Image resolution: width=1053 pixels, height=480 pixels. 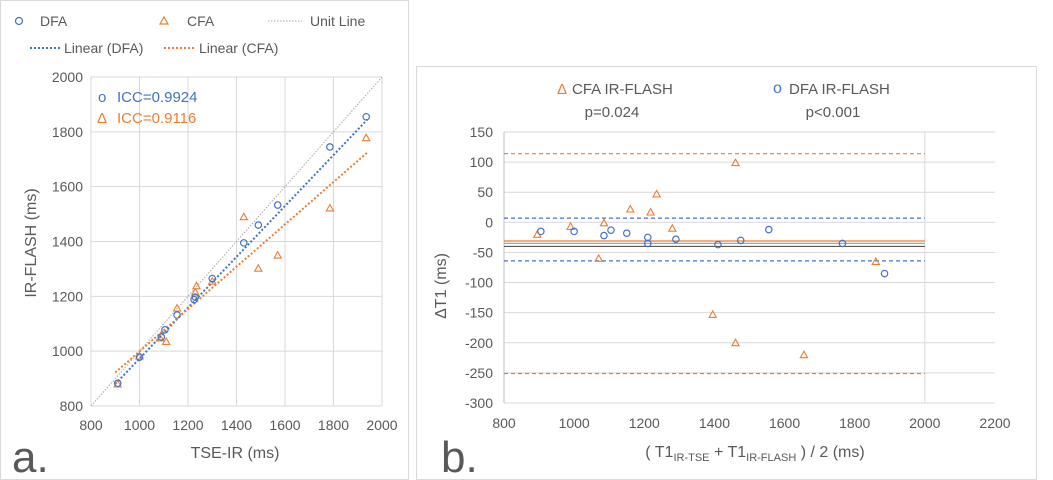 I want to click on panel-a-points, so click(x=242, y=250).